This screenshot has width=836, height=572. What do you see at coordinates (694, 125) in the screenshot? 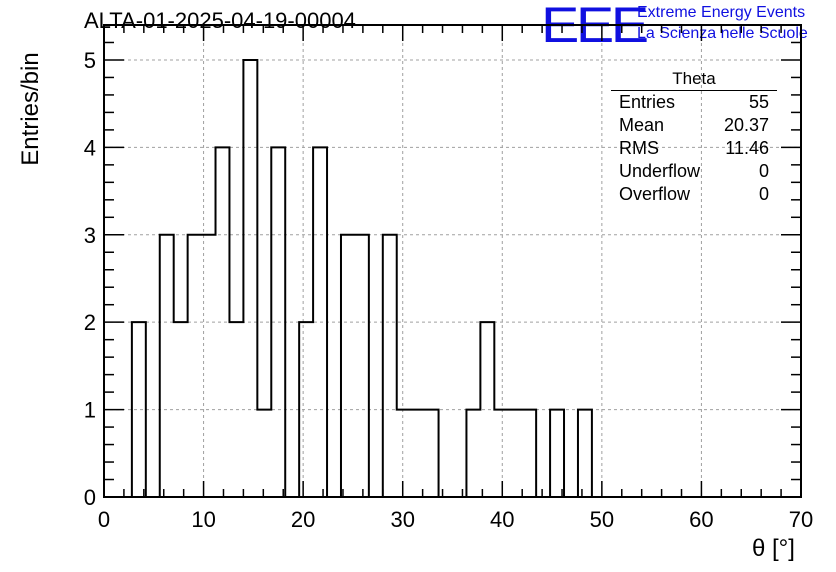
I see `stats-row-mean: Mean 20.37` at bounding box center [694, 125].